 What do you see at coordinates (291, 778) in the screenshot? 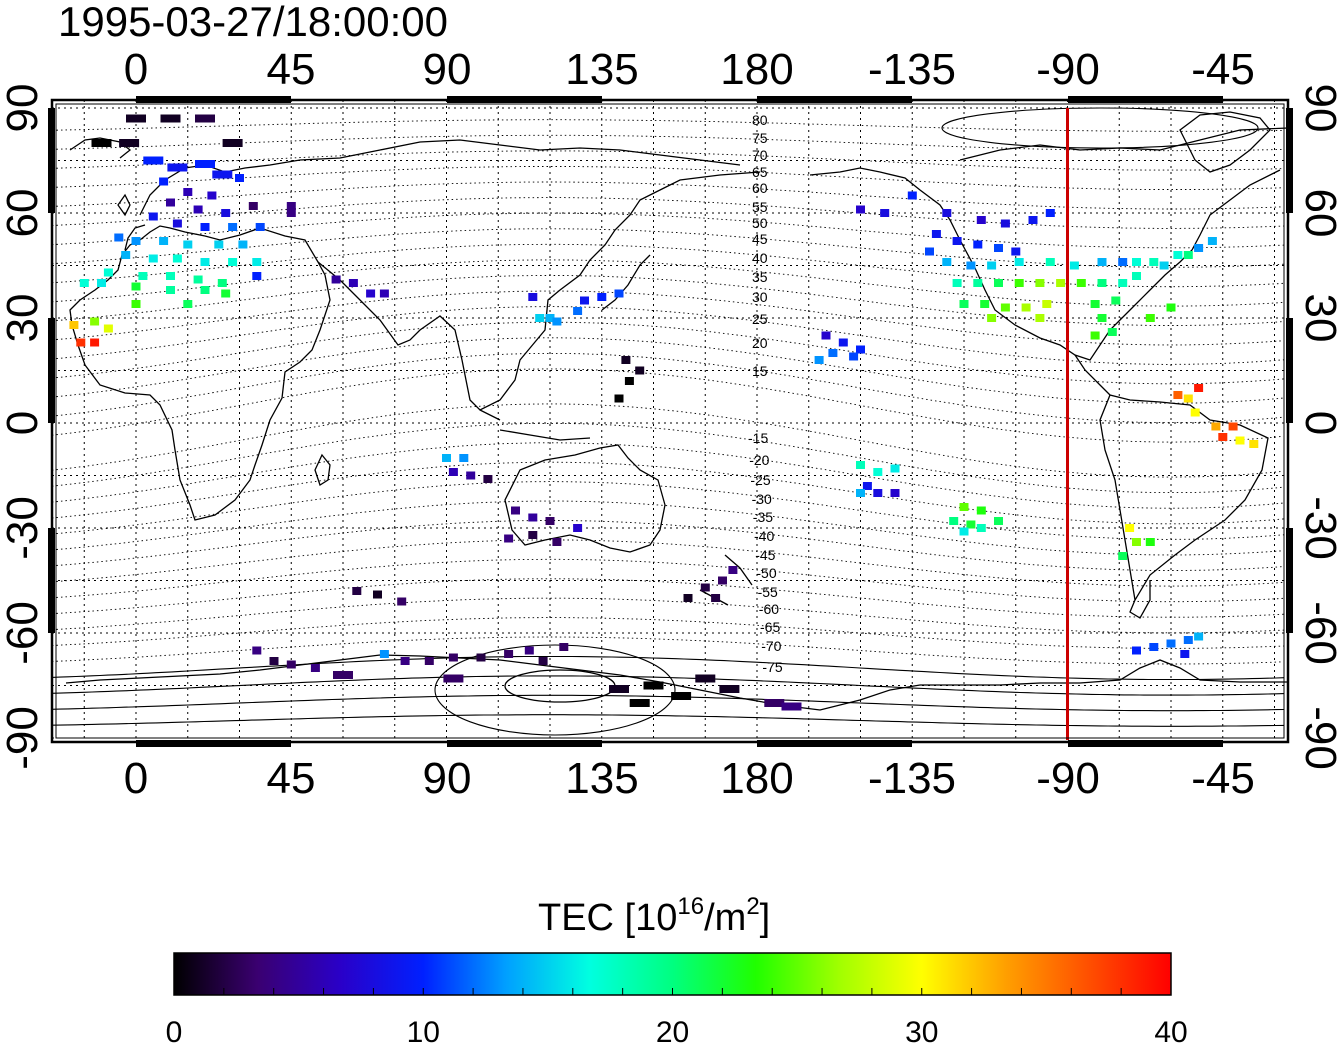
I see `lon-tick-label: 45` at bounding box center [291, 778].